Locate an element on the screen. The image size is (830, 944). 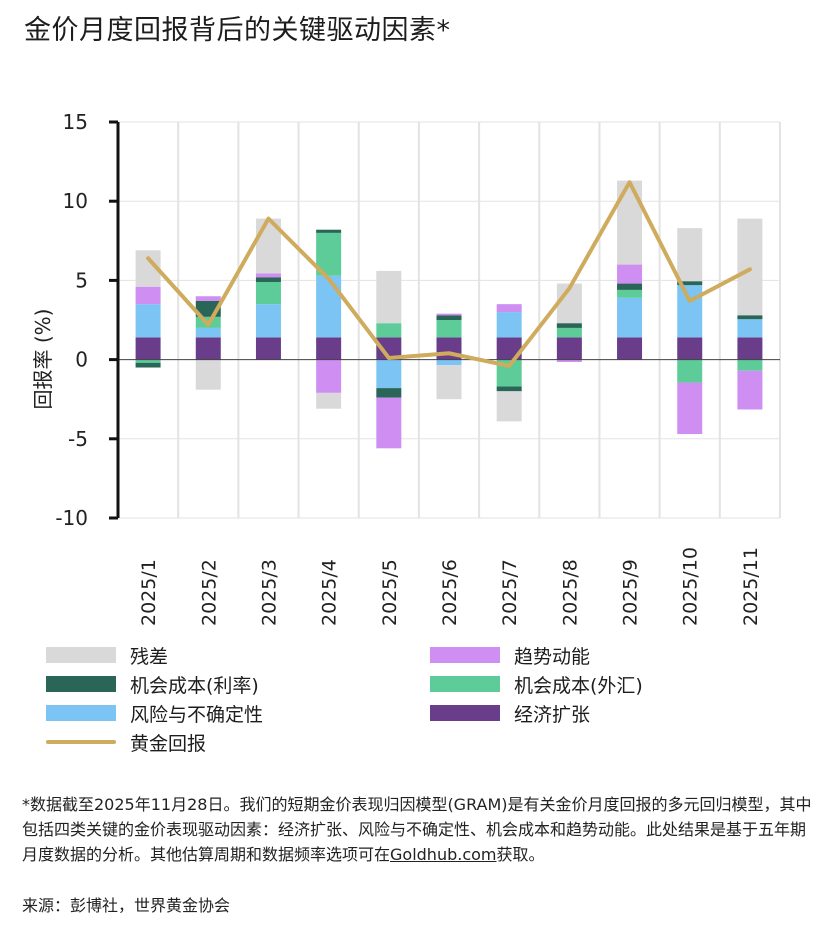
legend-label: 趋势动能 is located at coordinates (552, 656).